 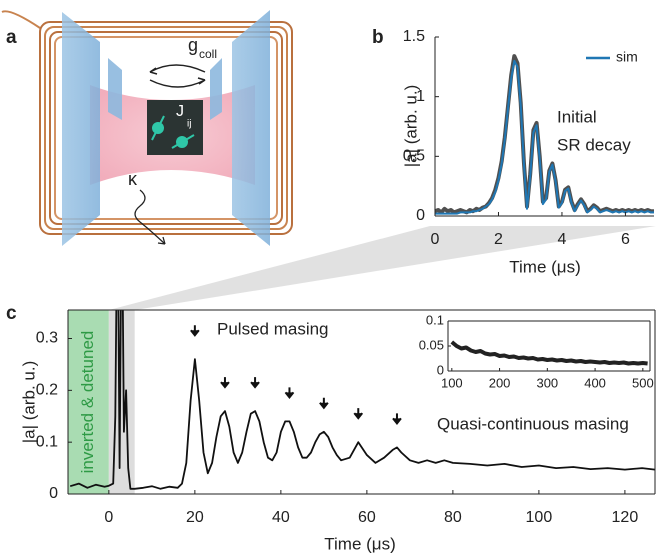 What do you see at coordinates (281, 517) in the screenshot?
I see `x-tick-label: 40` at bounding box center [281, 517].